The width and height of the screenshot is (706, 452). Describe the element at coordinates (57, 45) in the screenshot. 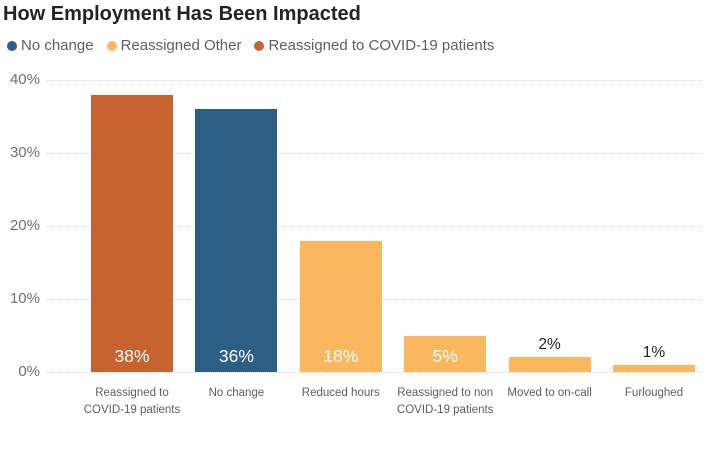

I see `legend-item-label: No change` at that location.